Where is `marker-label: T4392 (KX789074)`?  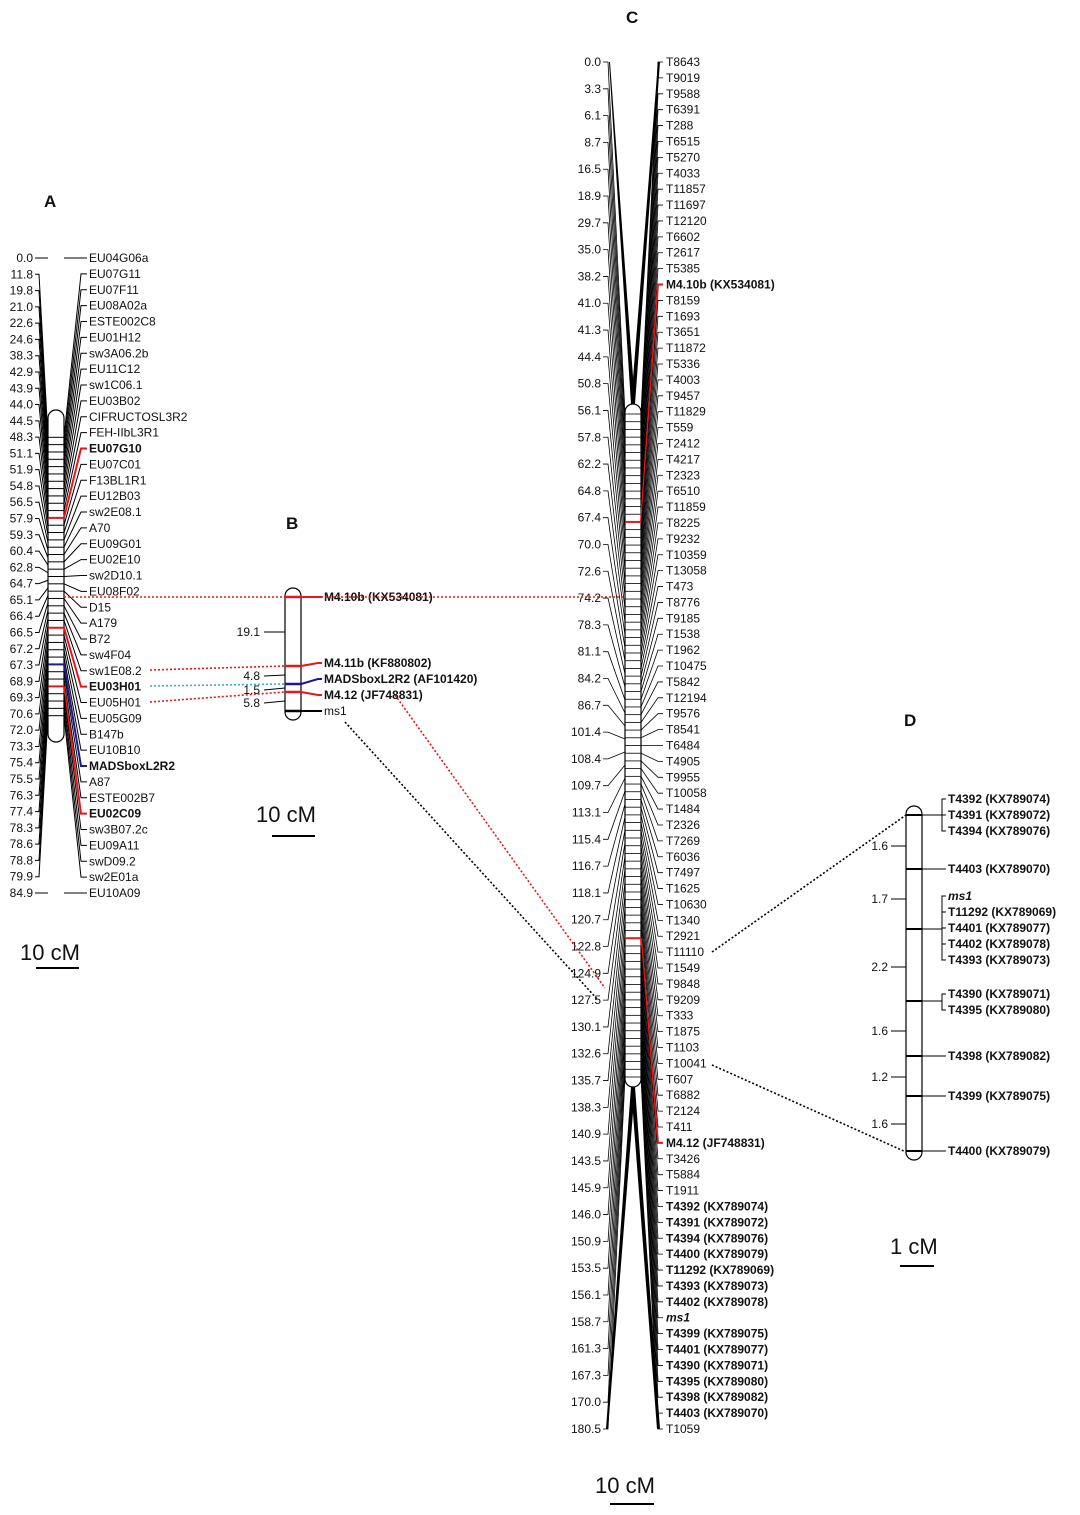 marker-label: T4392 (KX789074) is located at coordinates (717, 1206).